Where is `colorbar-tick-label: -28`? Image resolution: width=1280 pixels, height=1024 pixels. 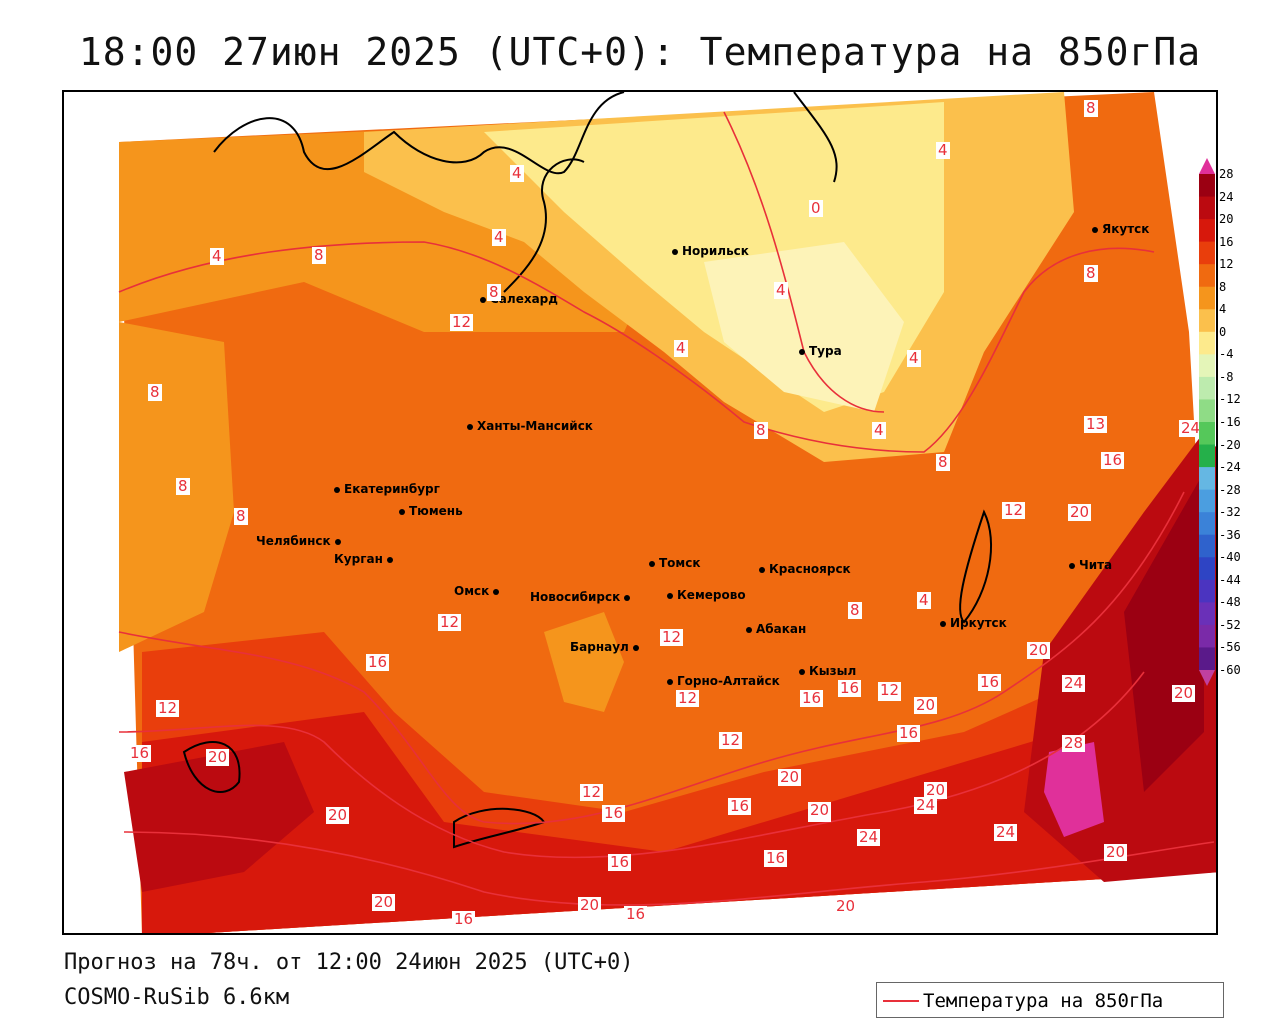
colorbar-tick-label: -28 is located at coordinates (1230, 489).